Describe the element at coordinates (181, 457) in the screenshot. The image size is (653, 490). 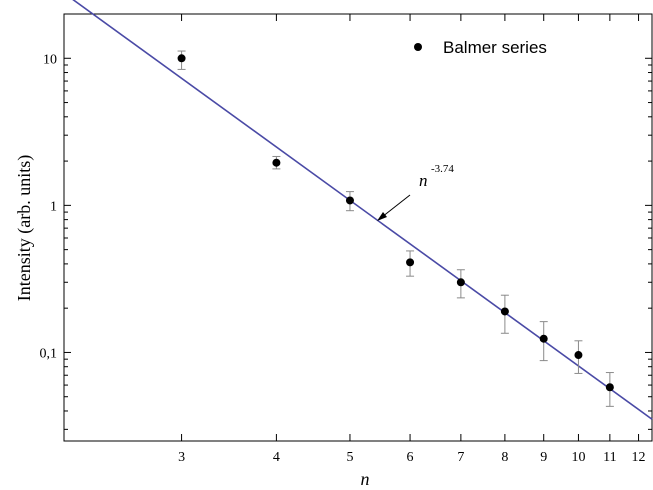
I see `x-tick-label: 3` at that location.